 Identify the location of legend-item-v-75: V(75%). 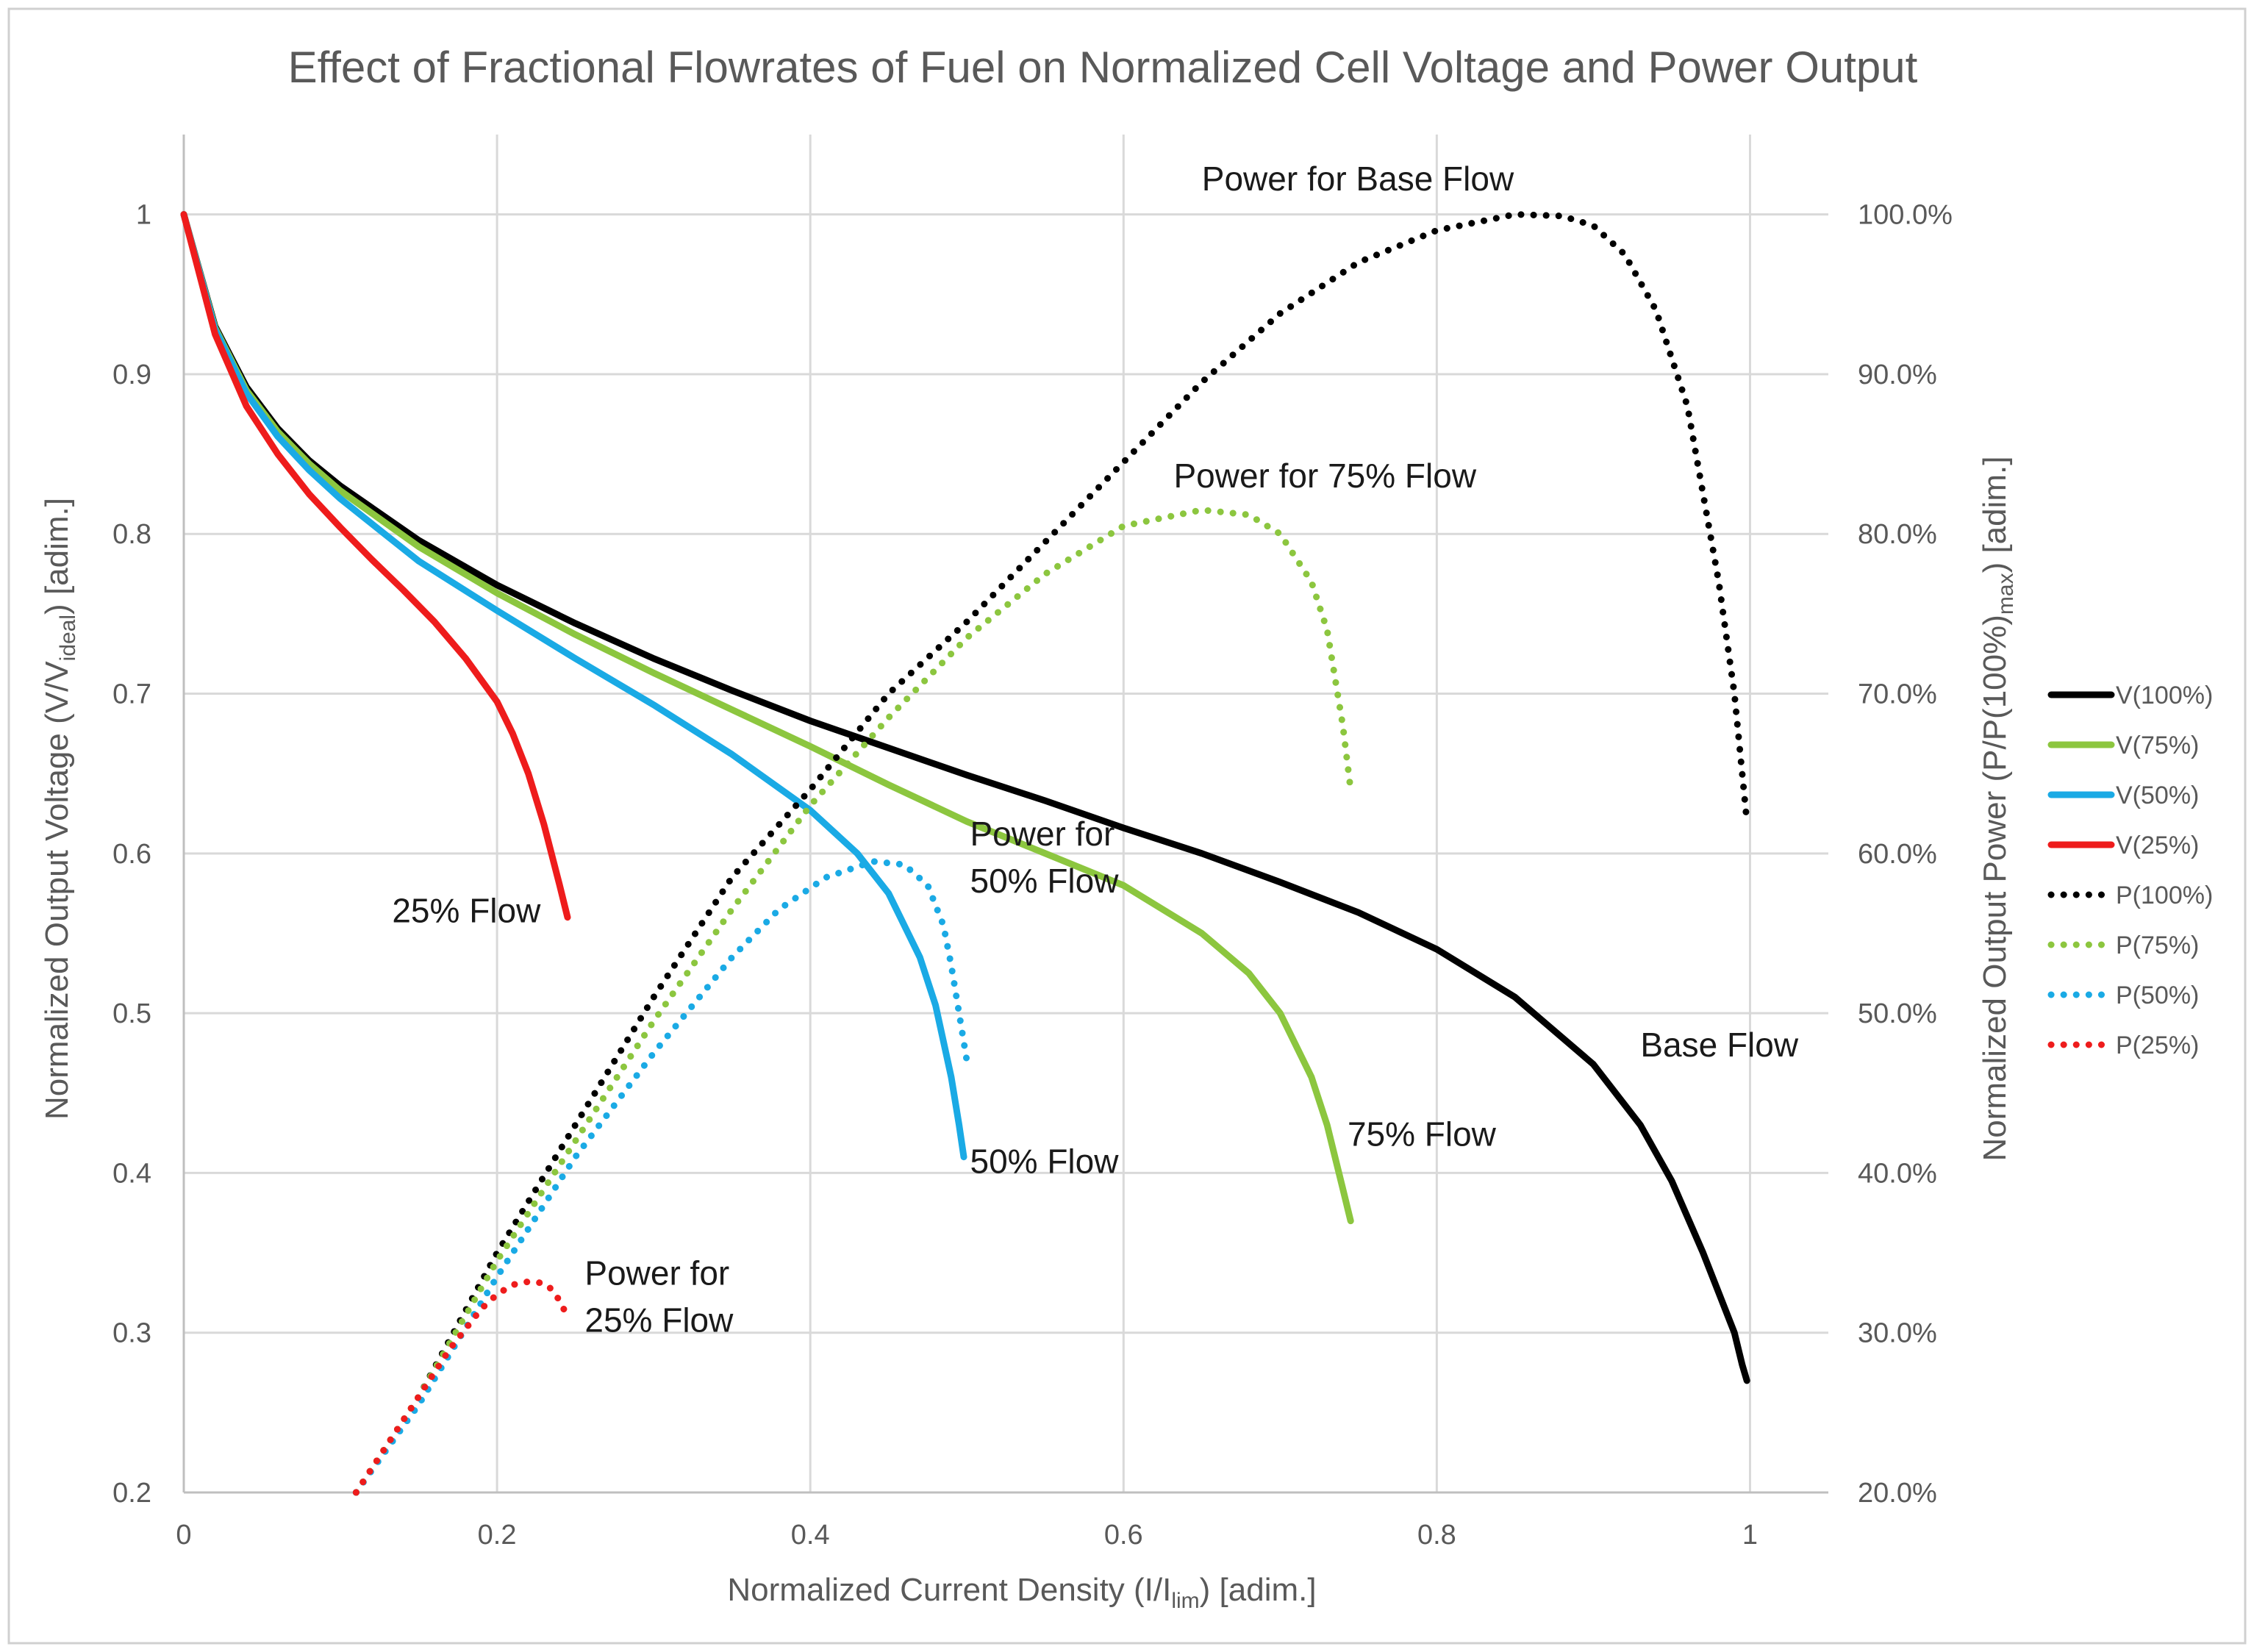
(2123, 745).